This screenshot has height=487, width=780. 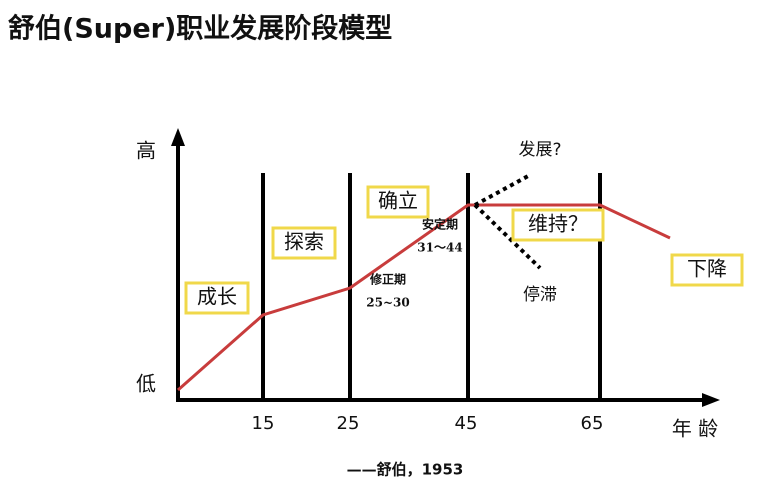 I want to click on annotation: 停滞, so click(x=540, y=295).